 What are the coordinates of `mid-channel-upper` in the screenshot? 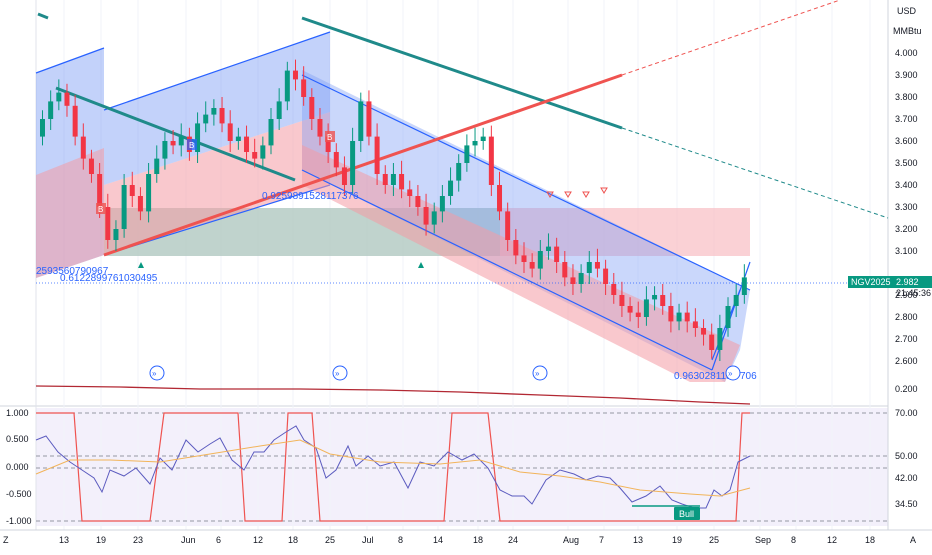 It's located at (217, 108).